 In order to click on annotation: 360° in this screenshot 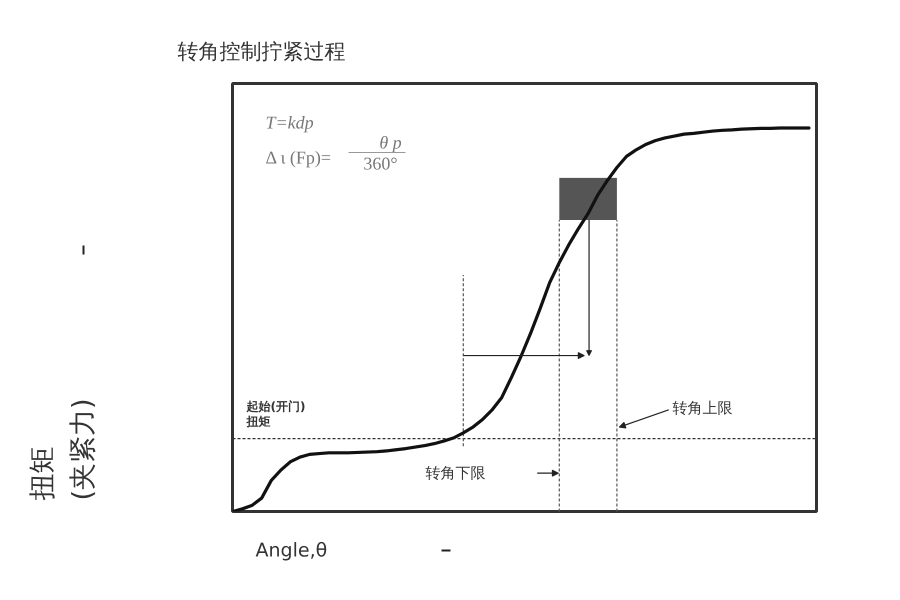, I will do `click(380, 164)`.